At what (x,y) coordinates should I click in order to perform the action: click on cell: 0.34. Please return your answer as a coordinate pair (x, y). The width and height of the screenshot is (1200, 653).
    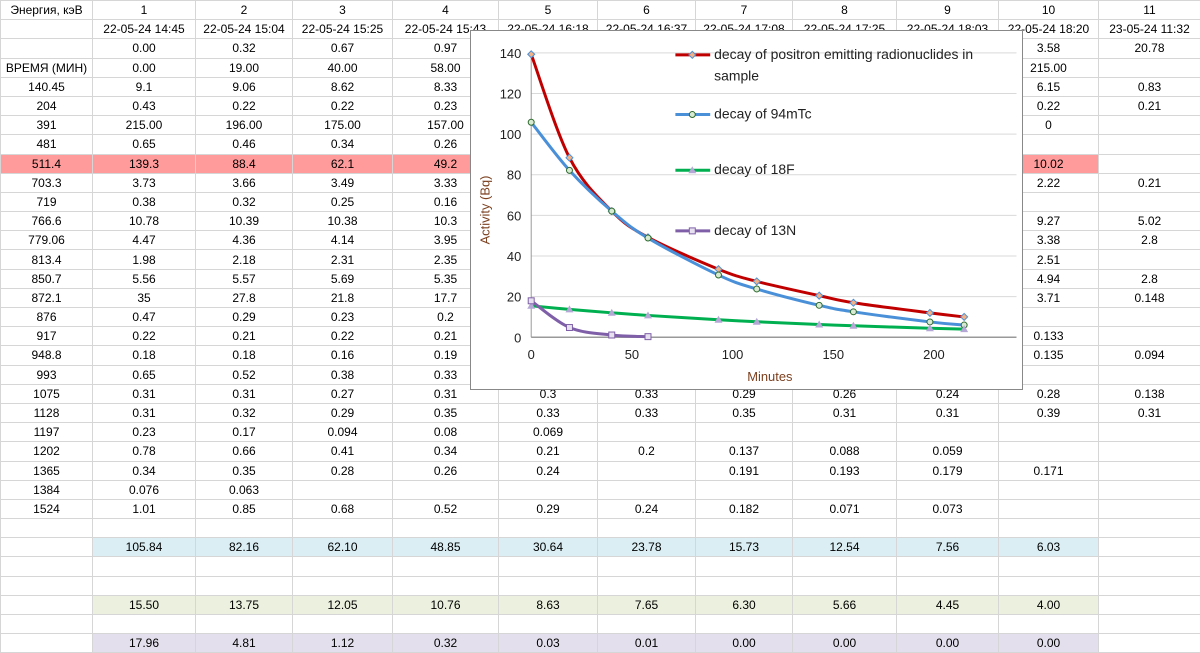
    Looking at the image, I should click on (343, 144).